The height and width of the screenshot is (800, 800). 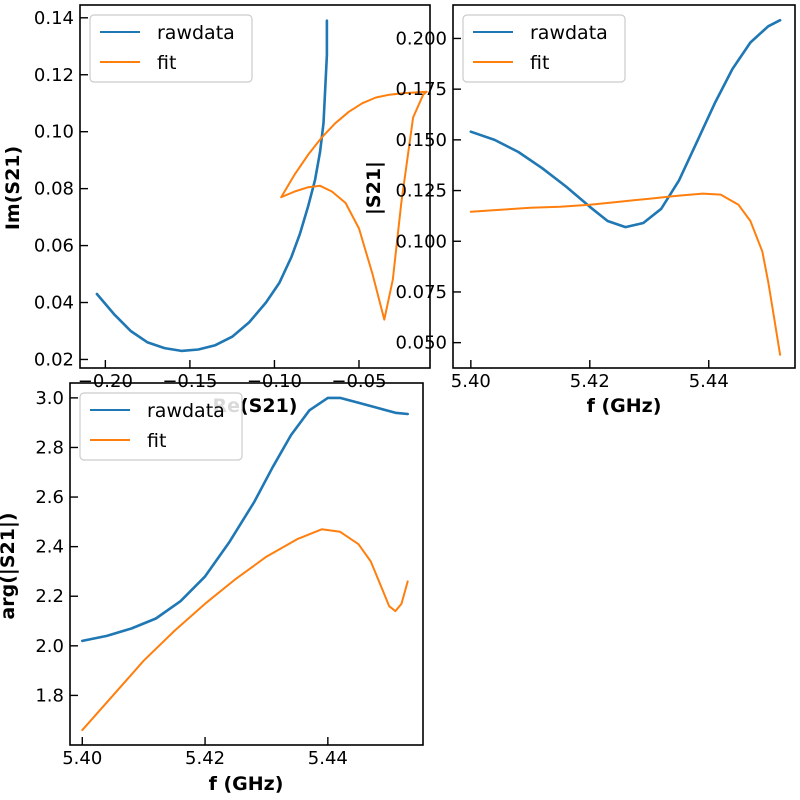 I want to click on y-tick-label: 0.175, so click(x=421, y=89).